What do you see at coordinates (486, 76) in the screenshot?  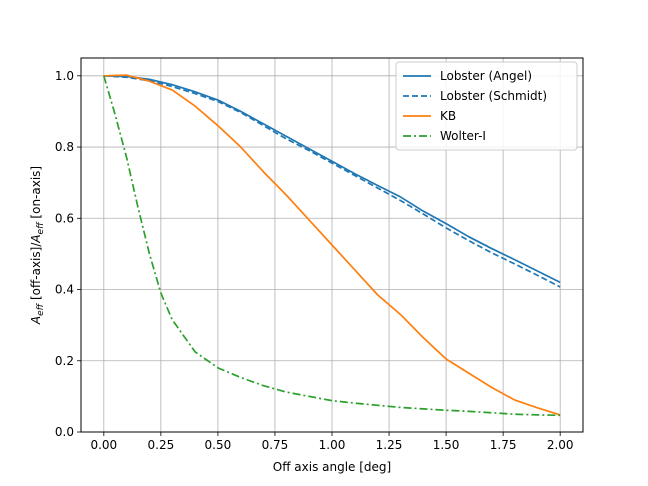 I see `legend-label-0: Lobster (Angel)` at bounding box center [486, 76].